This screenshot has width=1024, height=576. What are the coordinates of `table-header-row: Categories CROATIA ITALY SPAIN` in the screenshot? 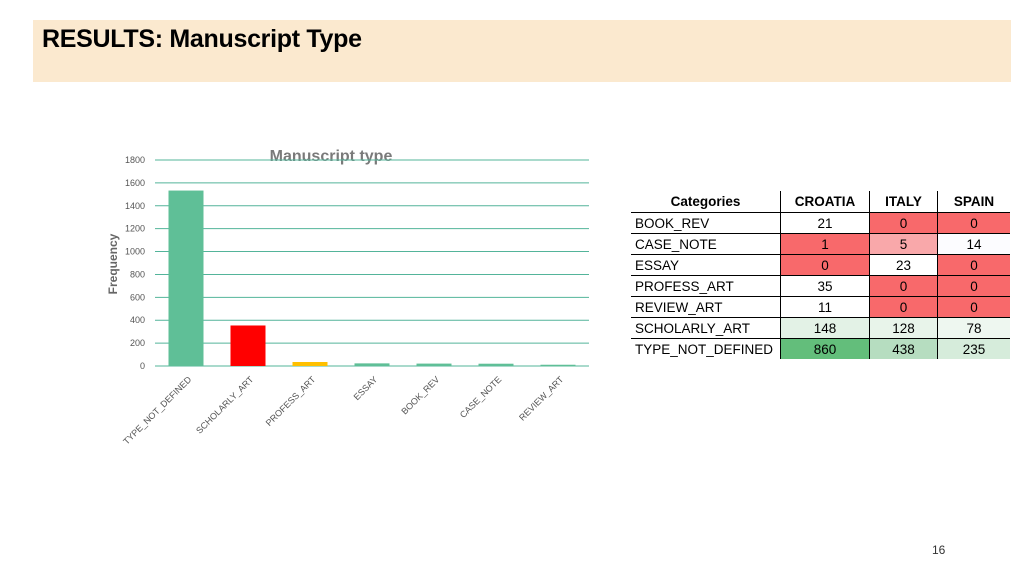 It's located at (820, 202).